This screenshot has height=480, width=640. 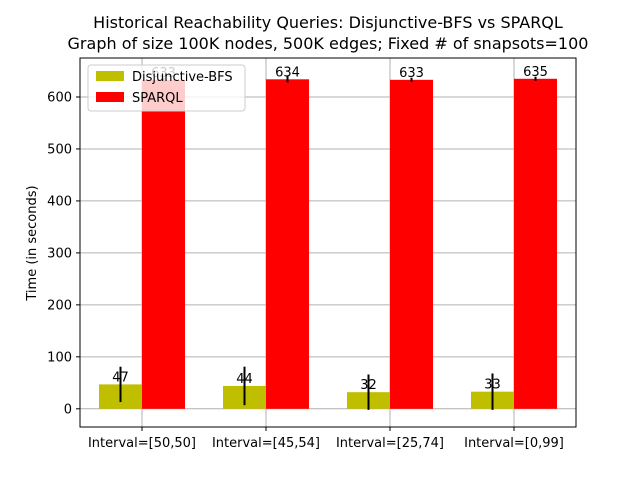 I want to click on legend-label: SPARQL, so click(x=157, y=98).